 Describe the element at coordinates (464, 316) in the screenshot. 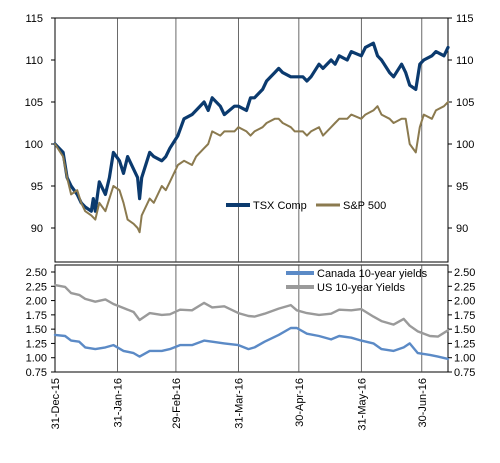

I see `bottom-ytick-label-right: 1.75` at that location.